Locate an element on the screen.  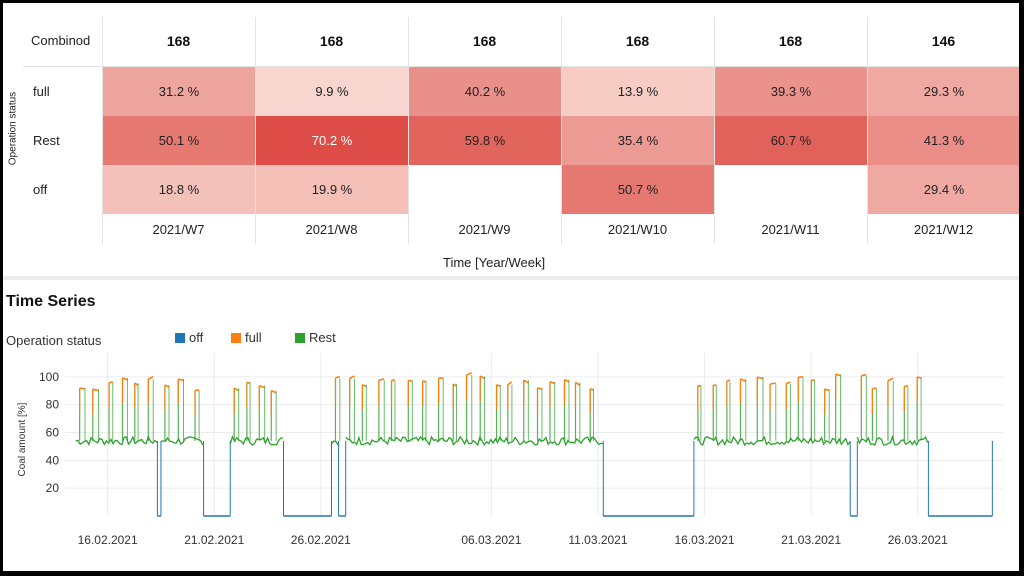
heatmap-cell: 59.8 % is located at coordinates (485, 140).